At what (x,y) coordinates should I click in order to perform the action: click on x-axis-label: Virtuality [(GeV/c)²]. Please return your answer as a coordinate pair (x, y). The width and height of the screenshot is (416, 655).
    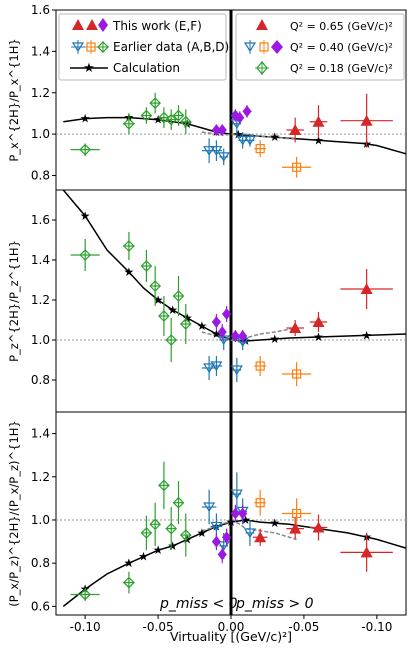
    Looking at the image, I should click on (231, 636).